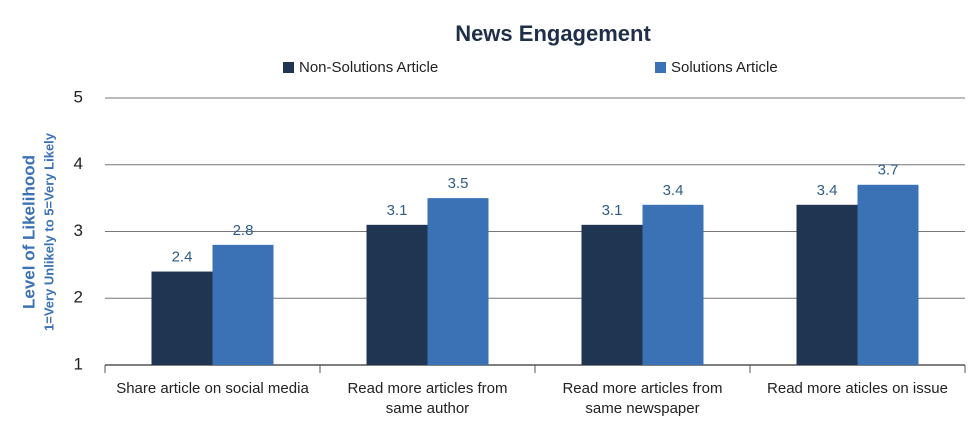  What do you see at coordinates (458, 183) in the screenshot?
I see `value-label: 3.5` at bounding box center [458, 183].